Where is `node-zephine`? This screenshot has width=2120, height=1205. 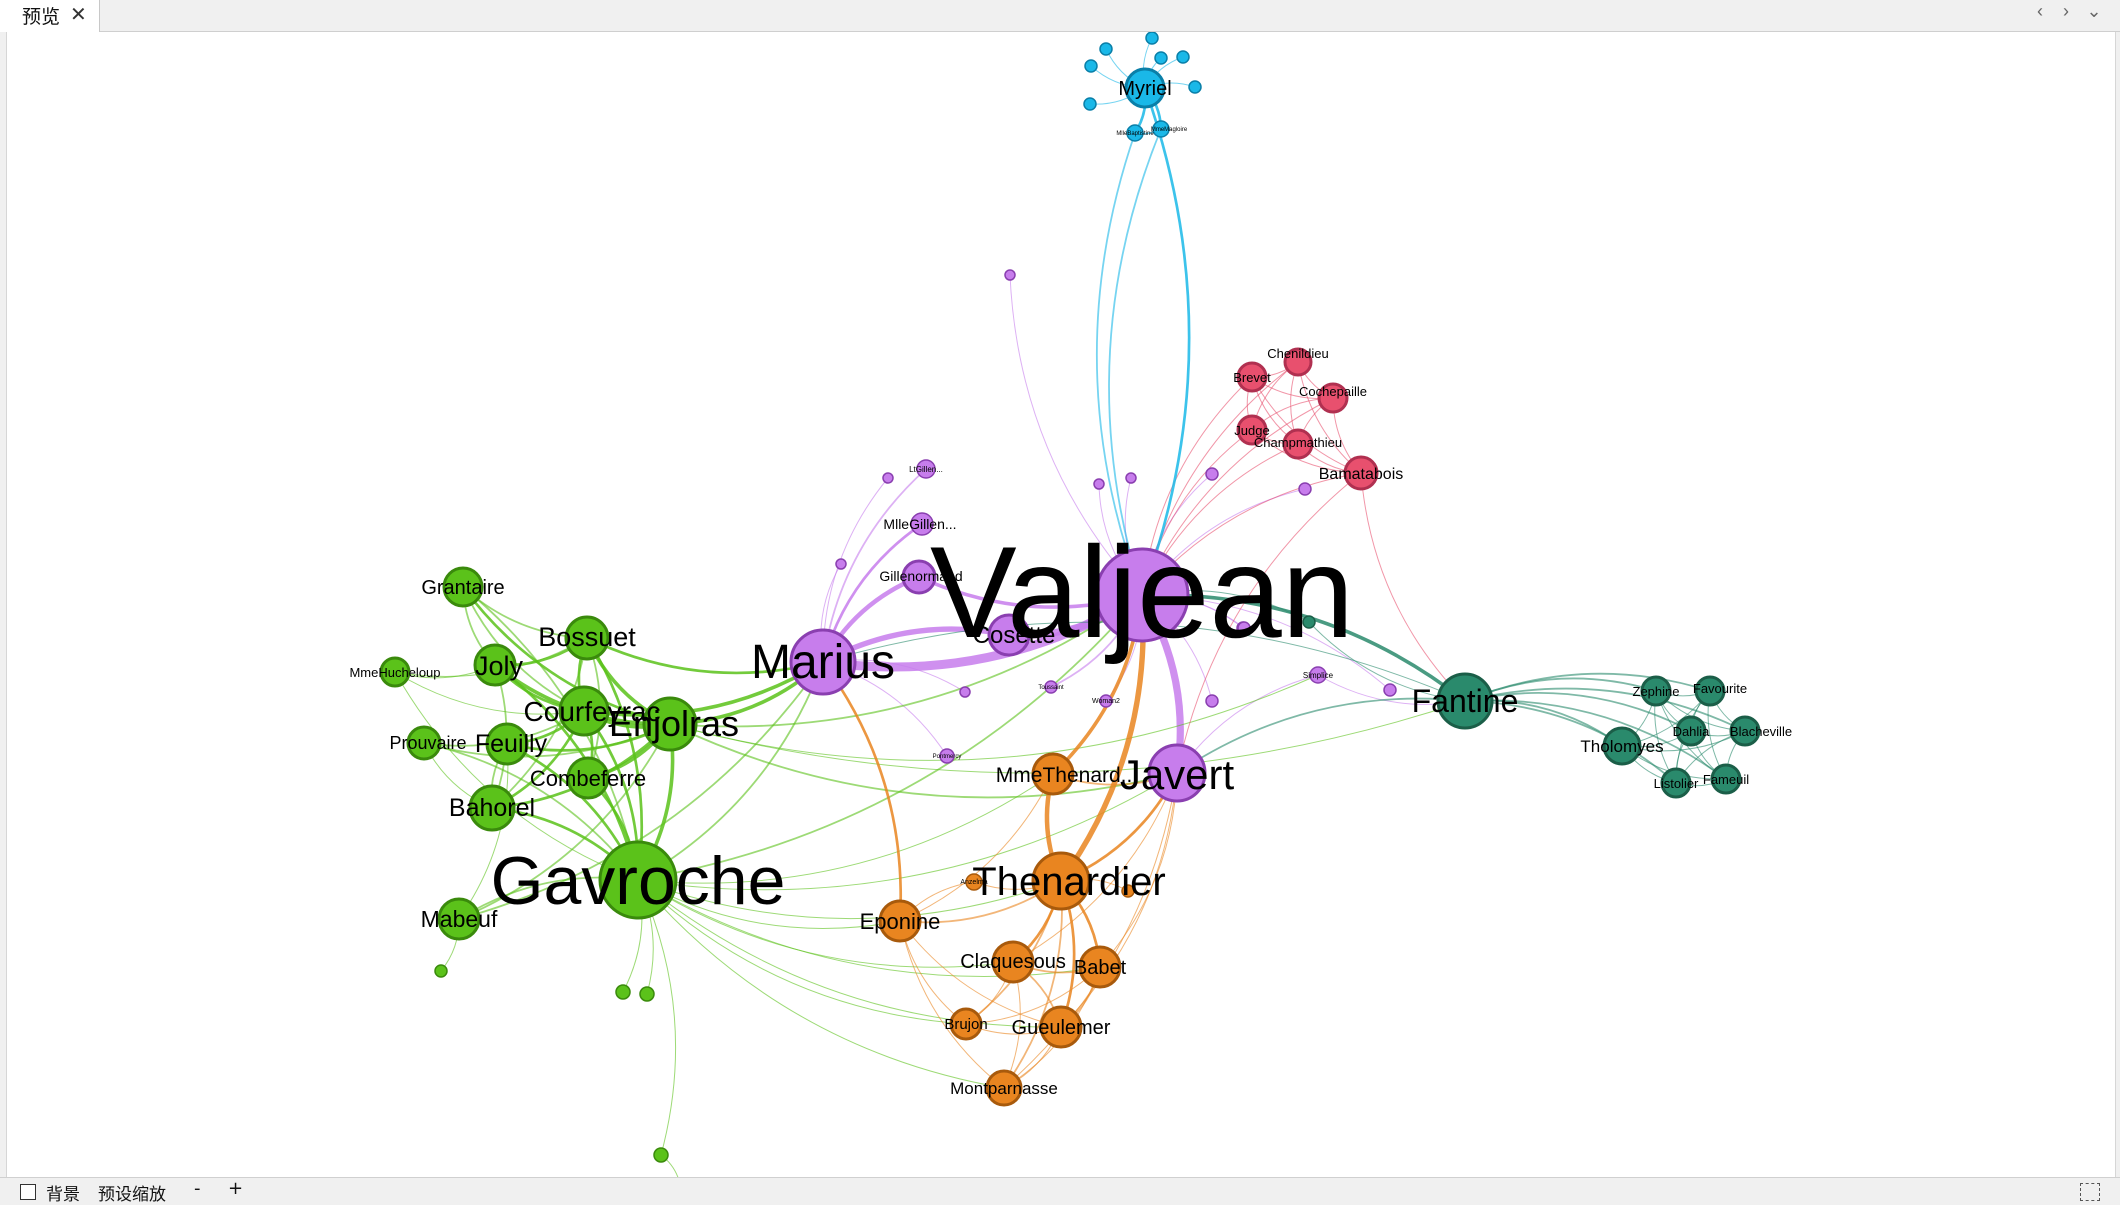 node-zephine is located at coordinates (1656, 691).